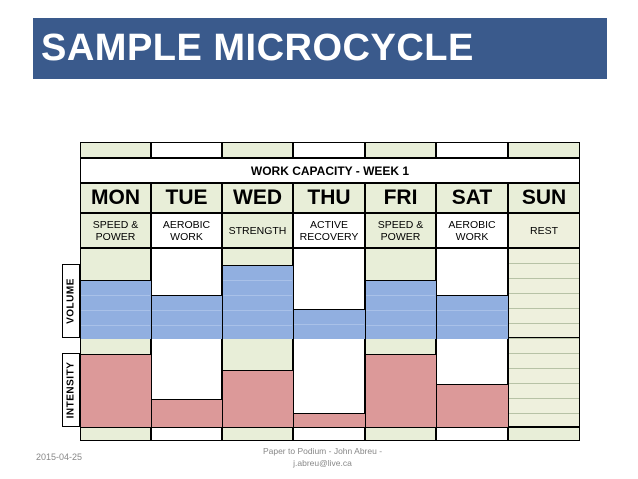 The width and height of the screenshot is (638, 479). What do you see at coordinates (257, 198) in the screenshot?
I see `day-label-wed: WED` at bounding box center [257, 198].